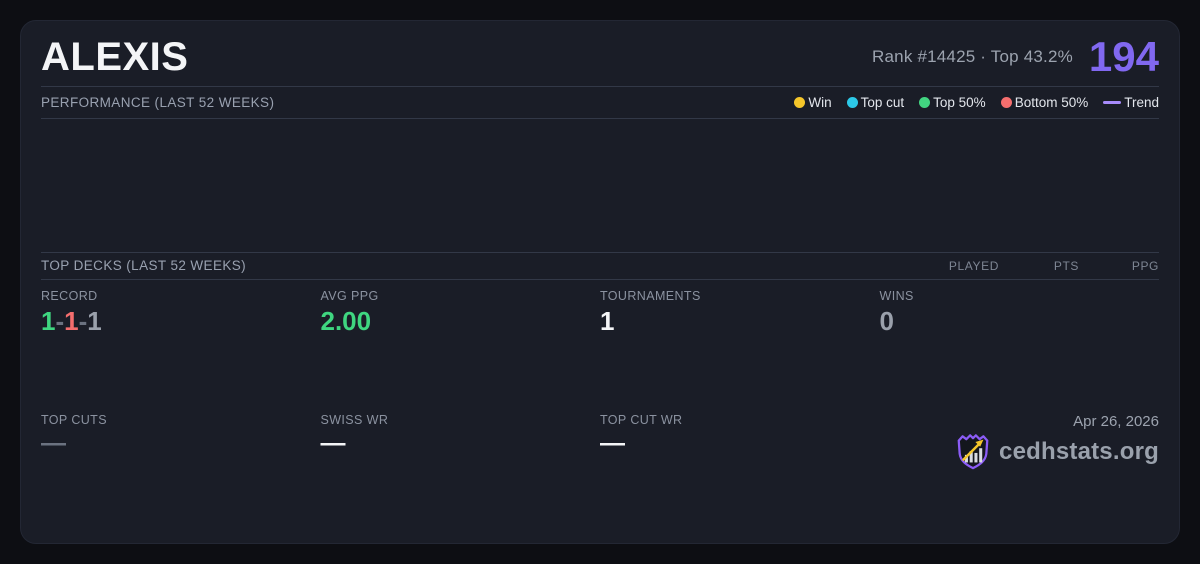 The width and height of the screenshot is (1200, 564). What do you see at coordinates (1112, 102) in the screenshot?
I see `trend-line-icon` at bounding box center [1112, 102].